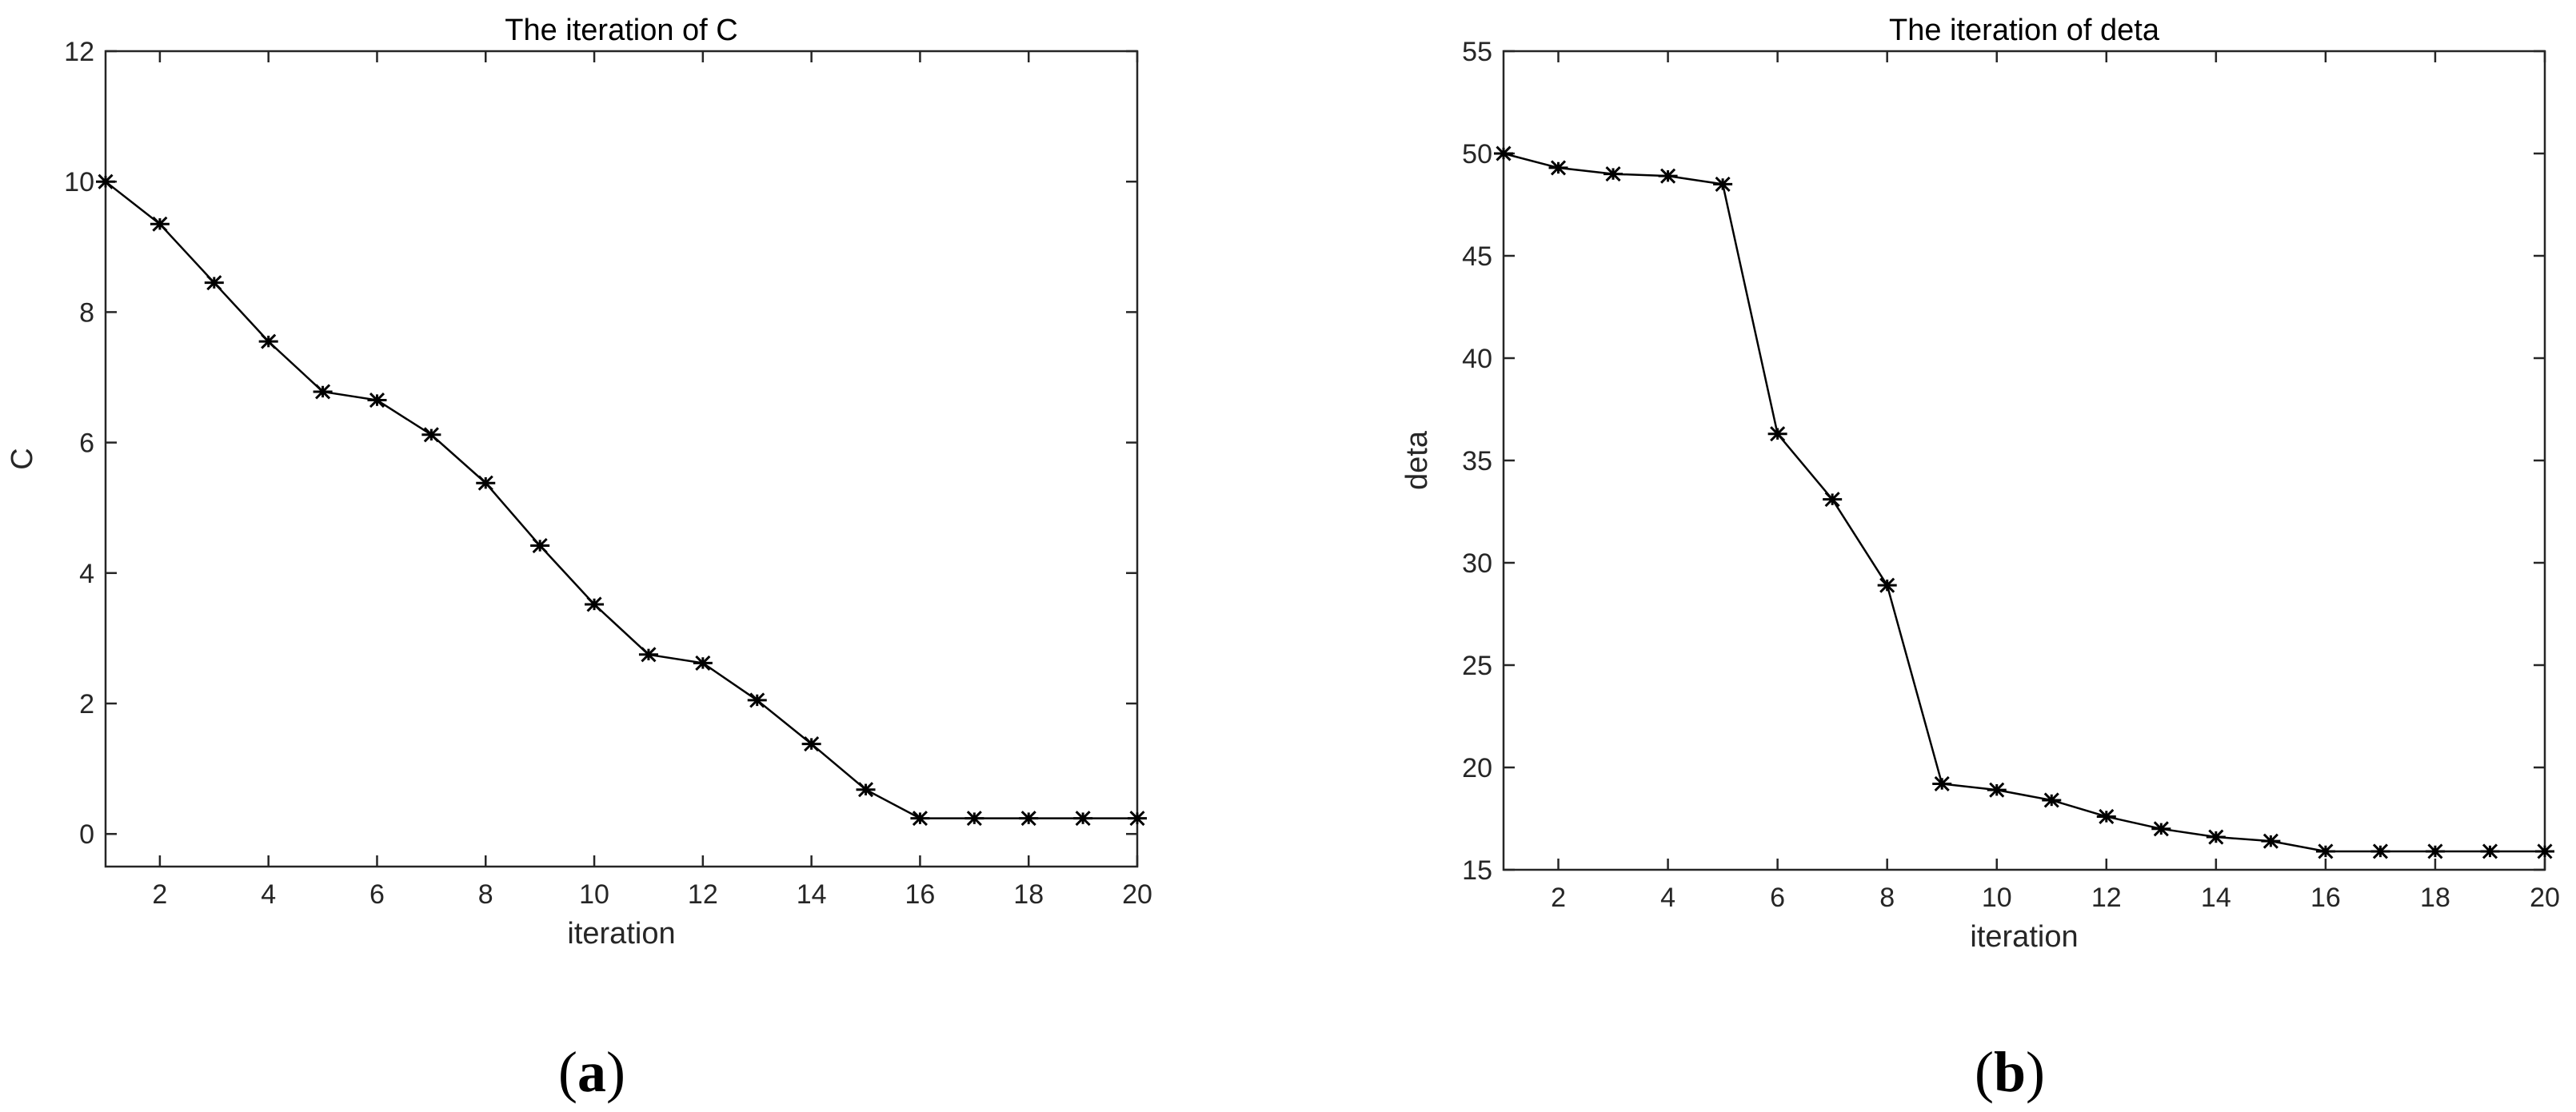  What do you see at coordinates (23, 458) in the screenshot?
I see `y-axis-label: C` at bounding box center [23, 458].